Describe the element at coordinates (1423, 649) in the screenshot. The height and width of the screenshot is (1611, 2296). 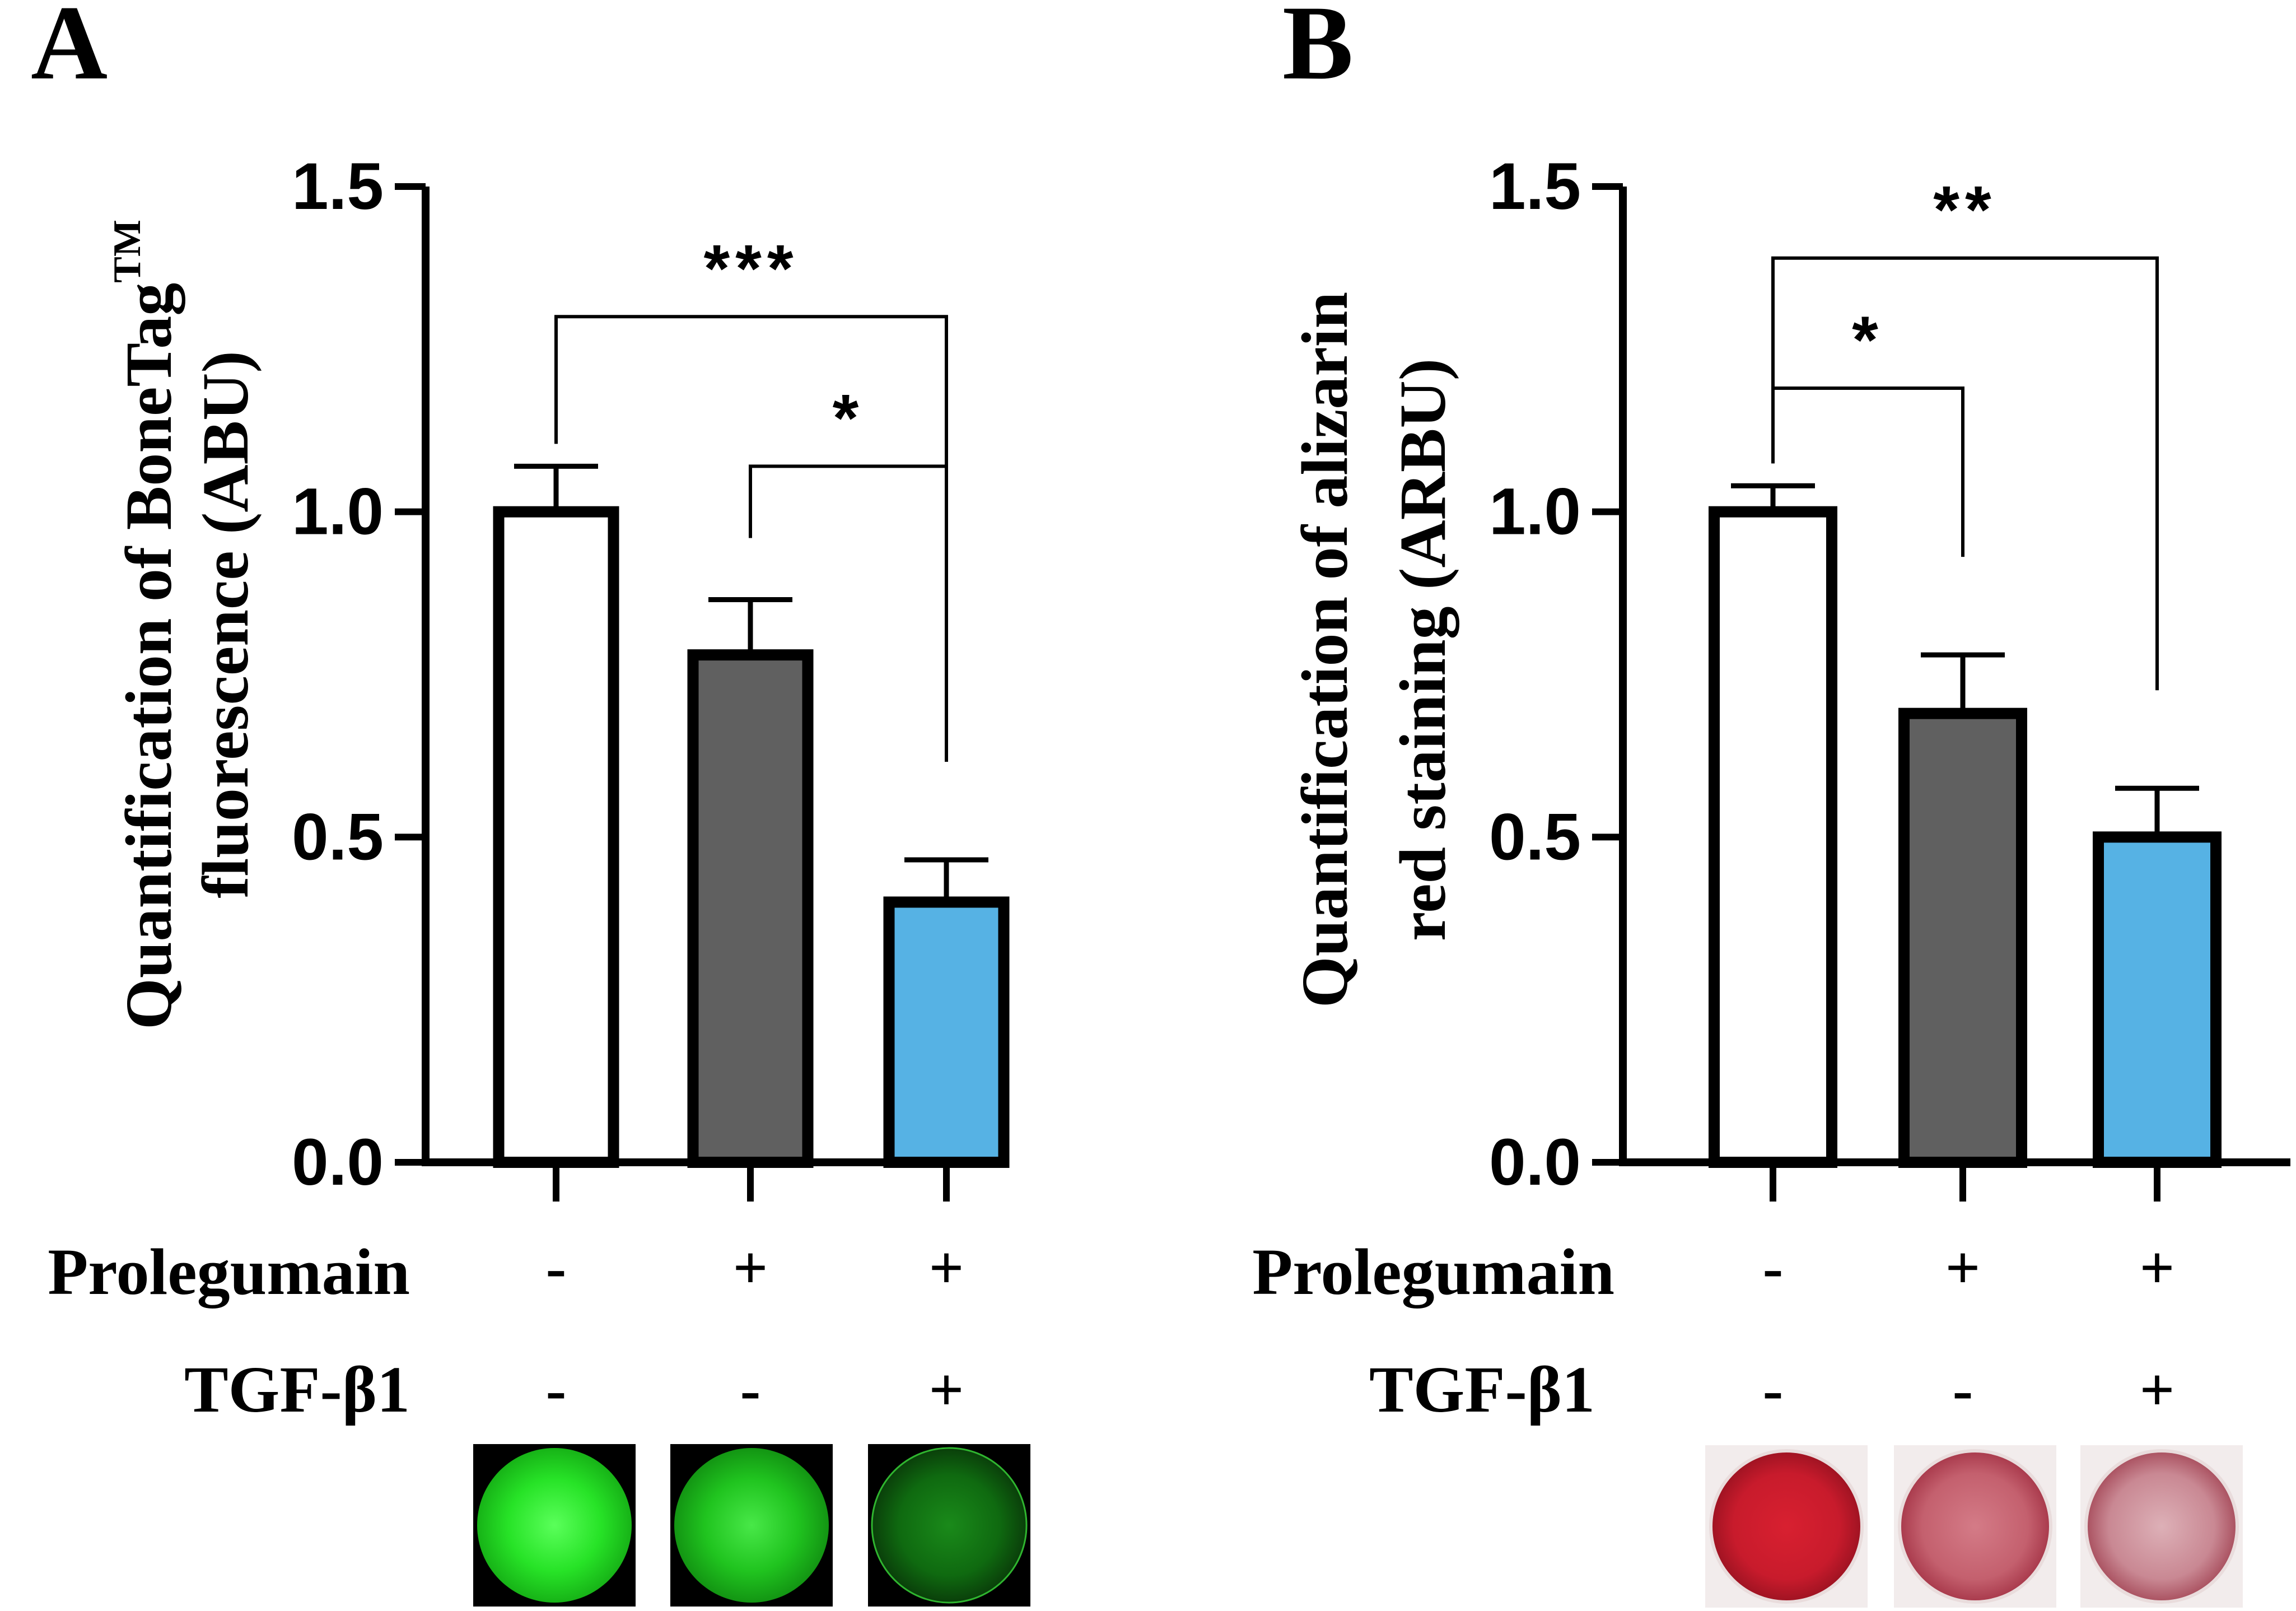
I see `chart-b-ylabel-line2: red staining (ARBU)` at that location.